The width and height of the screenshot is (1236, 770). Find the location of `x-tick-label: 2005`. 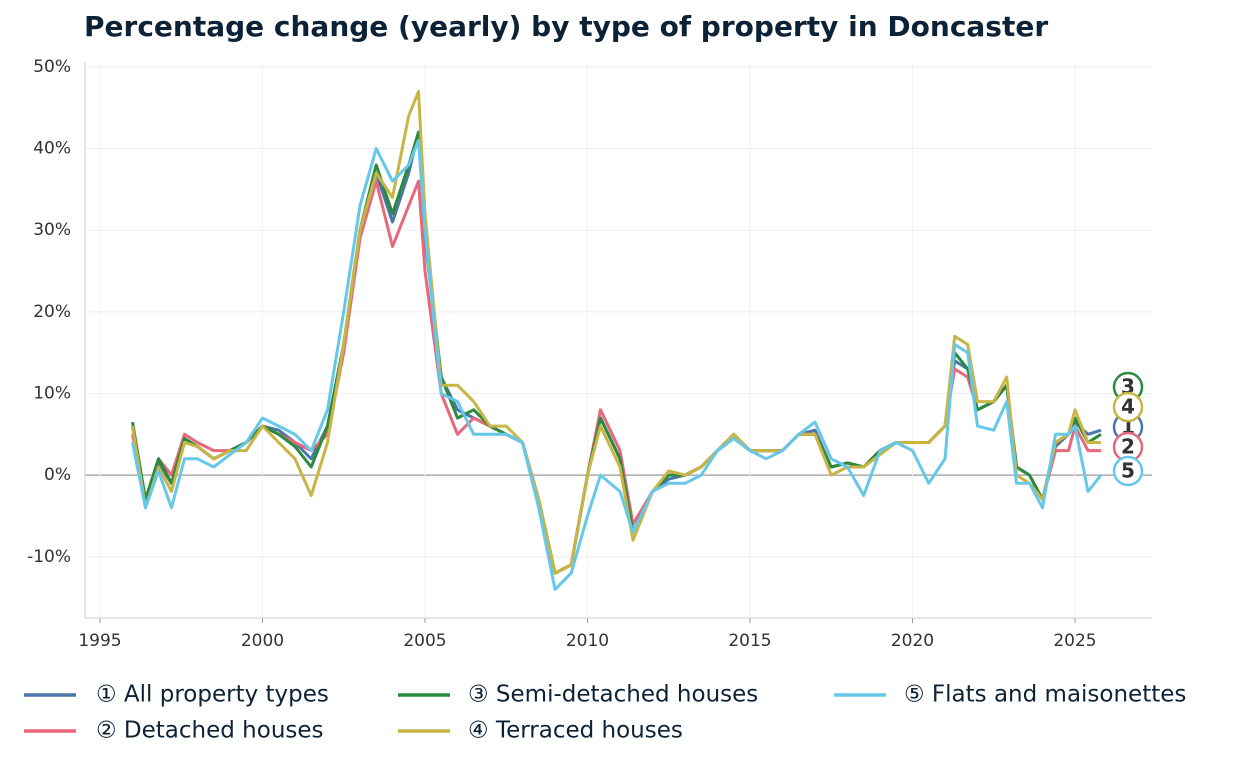

x-tick-label: 2005 is located at coordinates (424, 641).